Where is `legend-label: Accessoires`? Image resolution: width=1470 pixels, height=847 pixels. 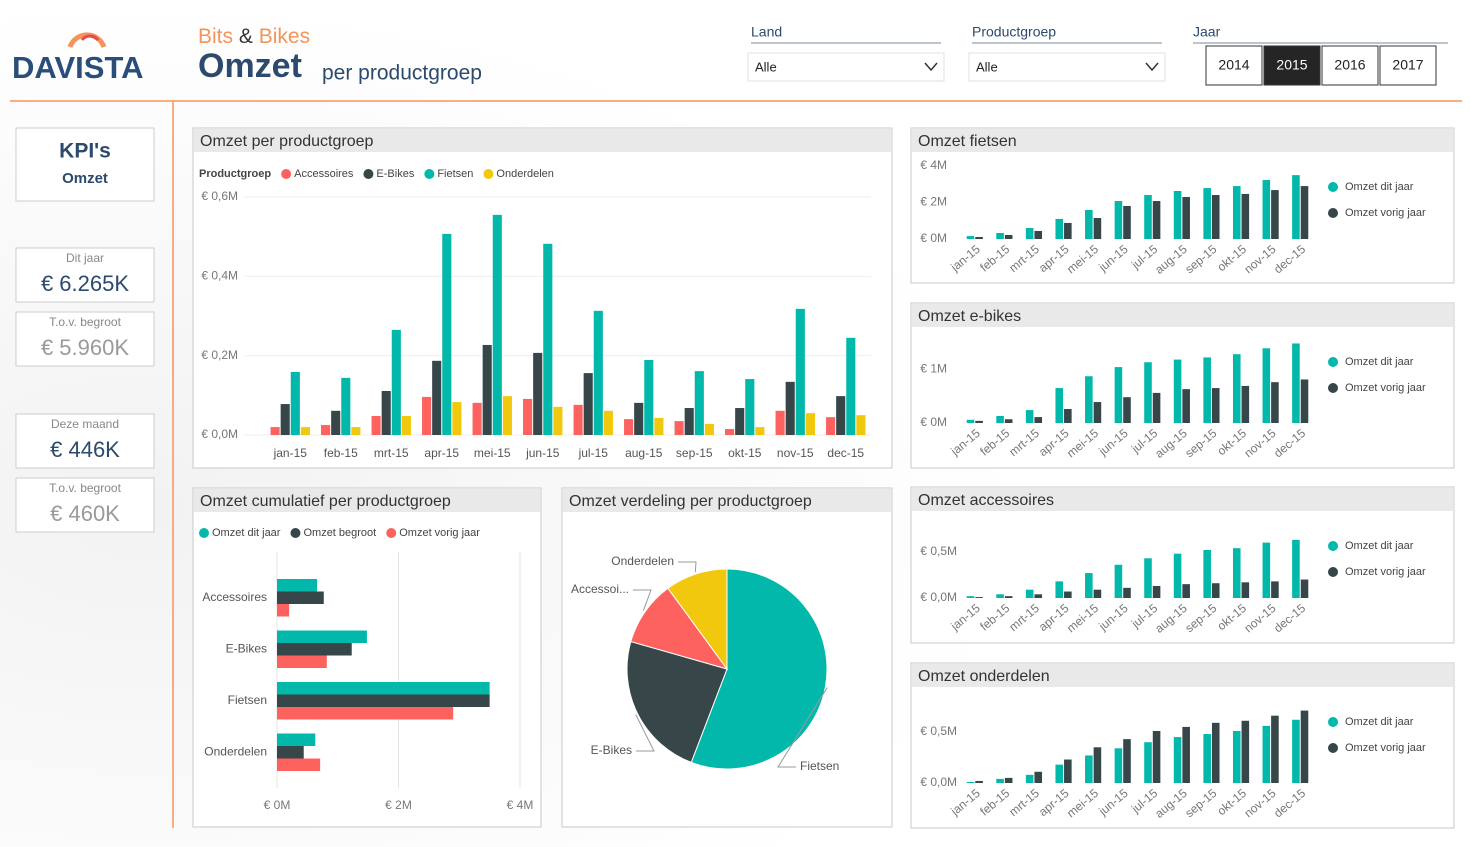 legend-label: Accessoires is located at coordinates (324, 174).